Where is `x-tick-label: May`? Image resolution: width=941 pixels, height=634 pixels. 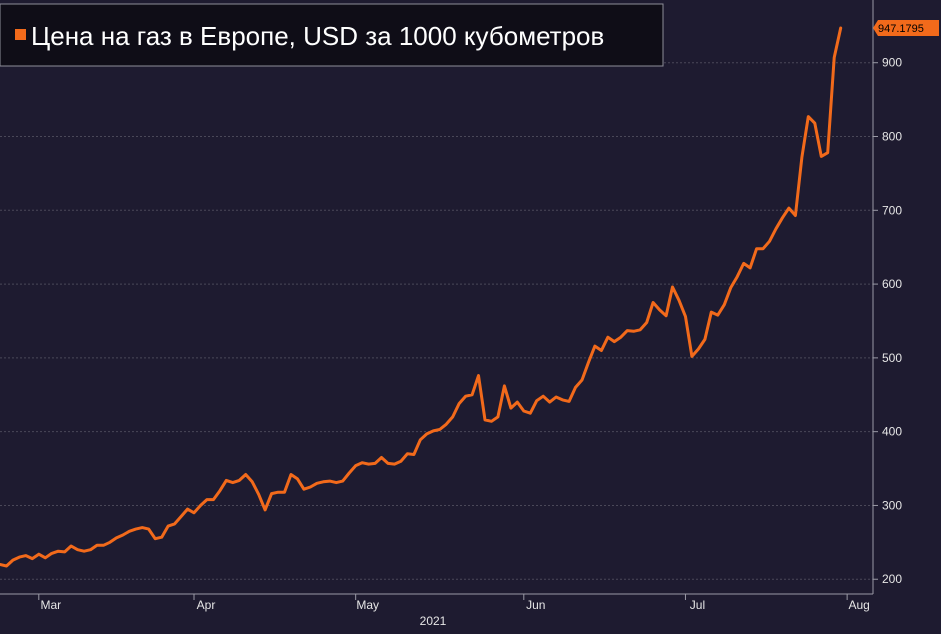 x-tick-label: May is located at coordinates (367, 605).